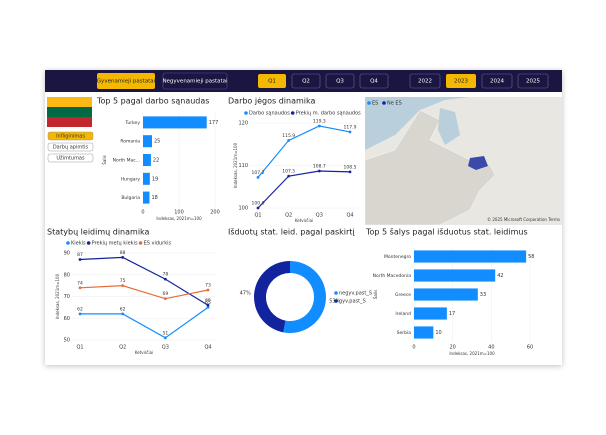  Describe the element at coordinates (452, 314) in the screenshot. I see `data-label: 17` at that location.